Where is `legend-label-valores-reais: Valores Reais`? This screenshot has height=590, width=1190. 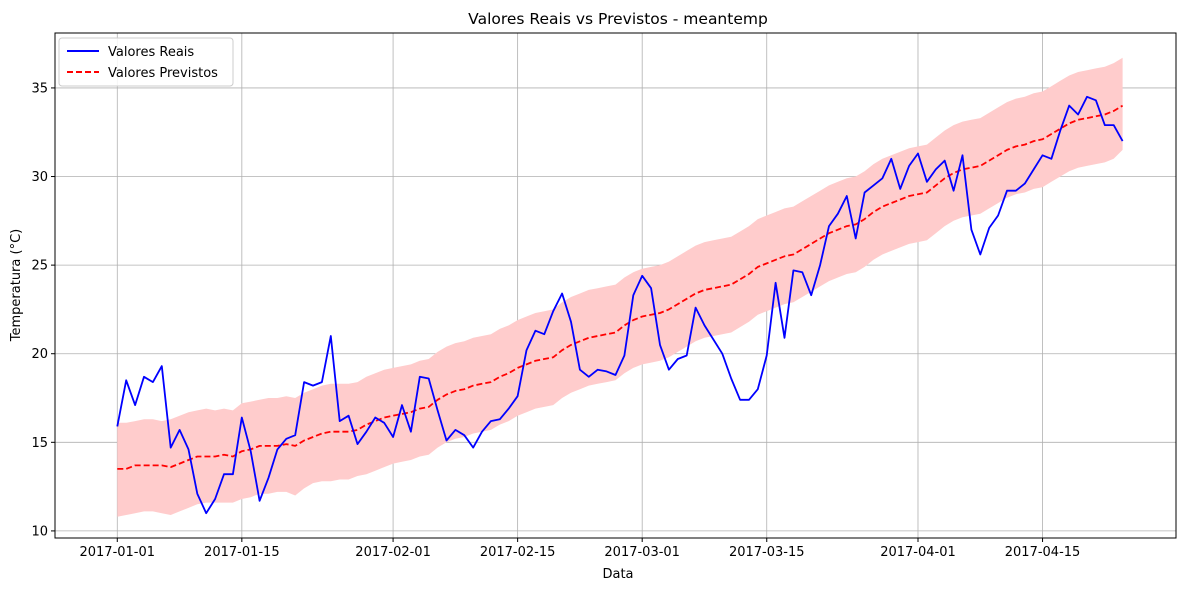 legend-label-valores-reais: Valores Reais is located at coordinates (151, 52).